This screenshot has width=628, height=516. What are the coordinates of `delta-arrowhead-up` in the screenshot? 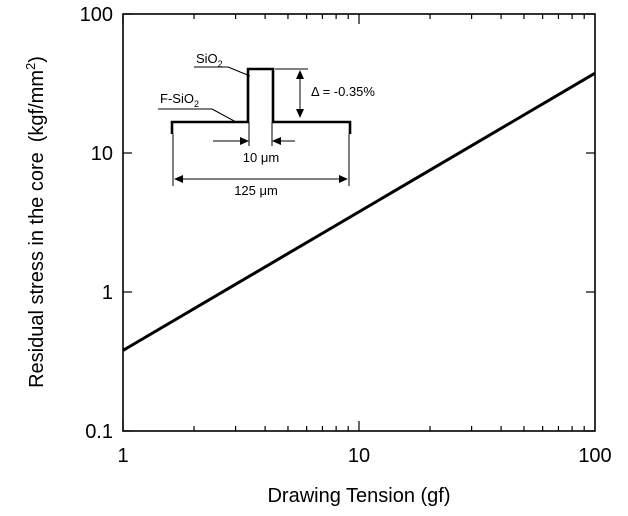 It's located at (300, 74).